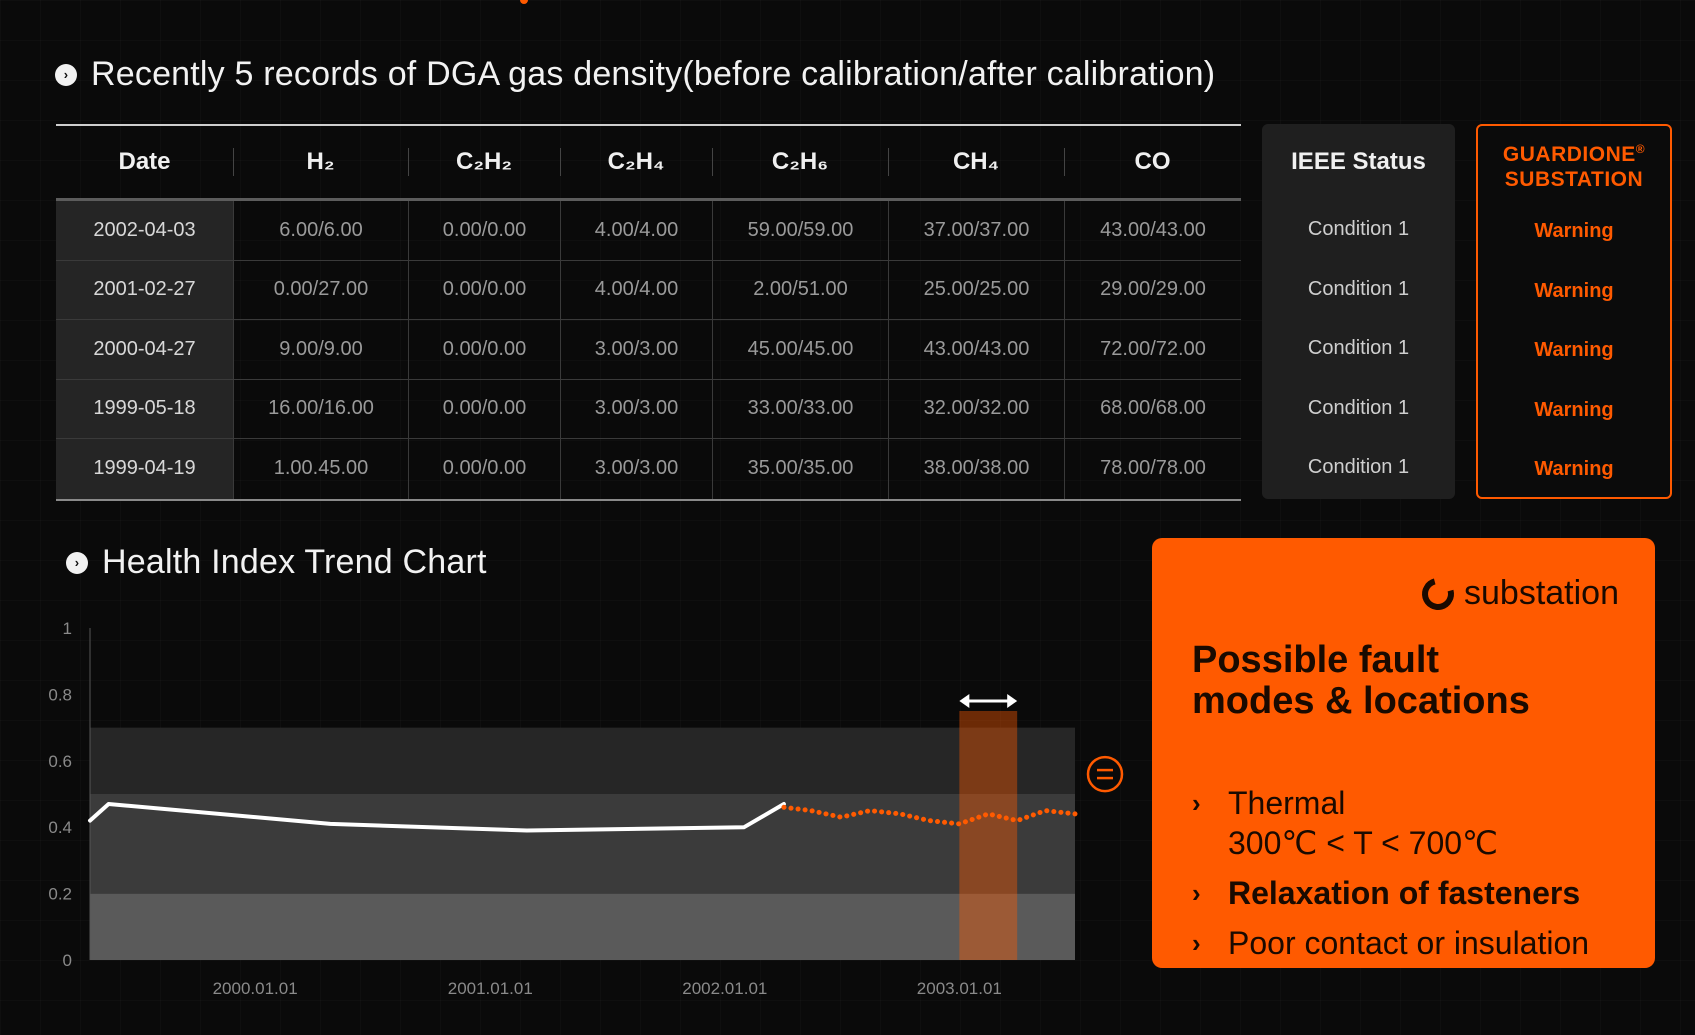  What do you see at coordinates (1574, 153) in the screenshot?
I see `guardione-header-line1: GUARDIONE®` at bounding box center [1574, 153].